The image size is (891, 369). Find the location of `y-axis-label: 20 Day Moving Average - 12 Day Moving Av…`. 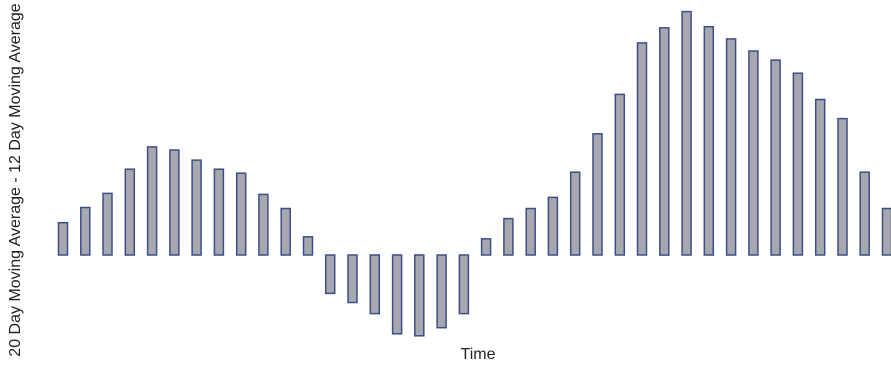

y-axis-label: 20 Day Moving Average - 12 Day Moving Av… is located at coordinates (15, 180).